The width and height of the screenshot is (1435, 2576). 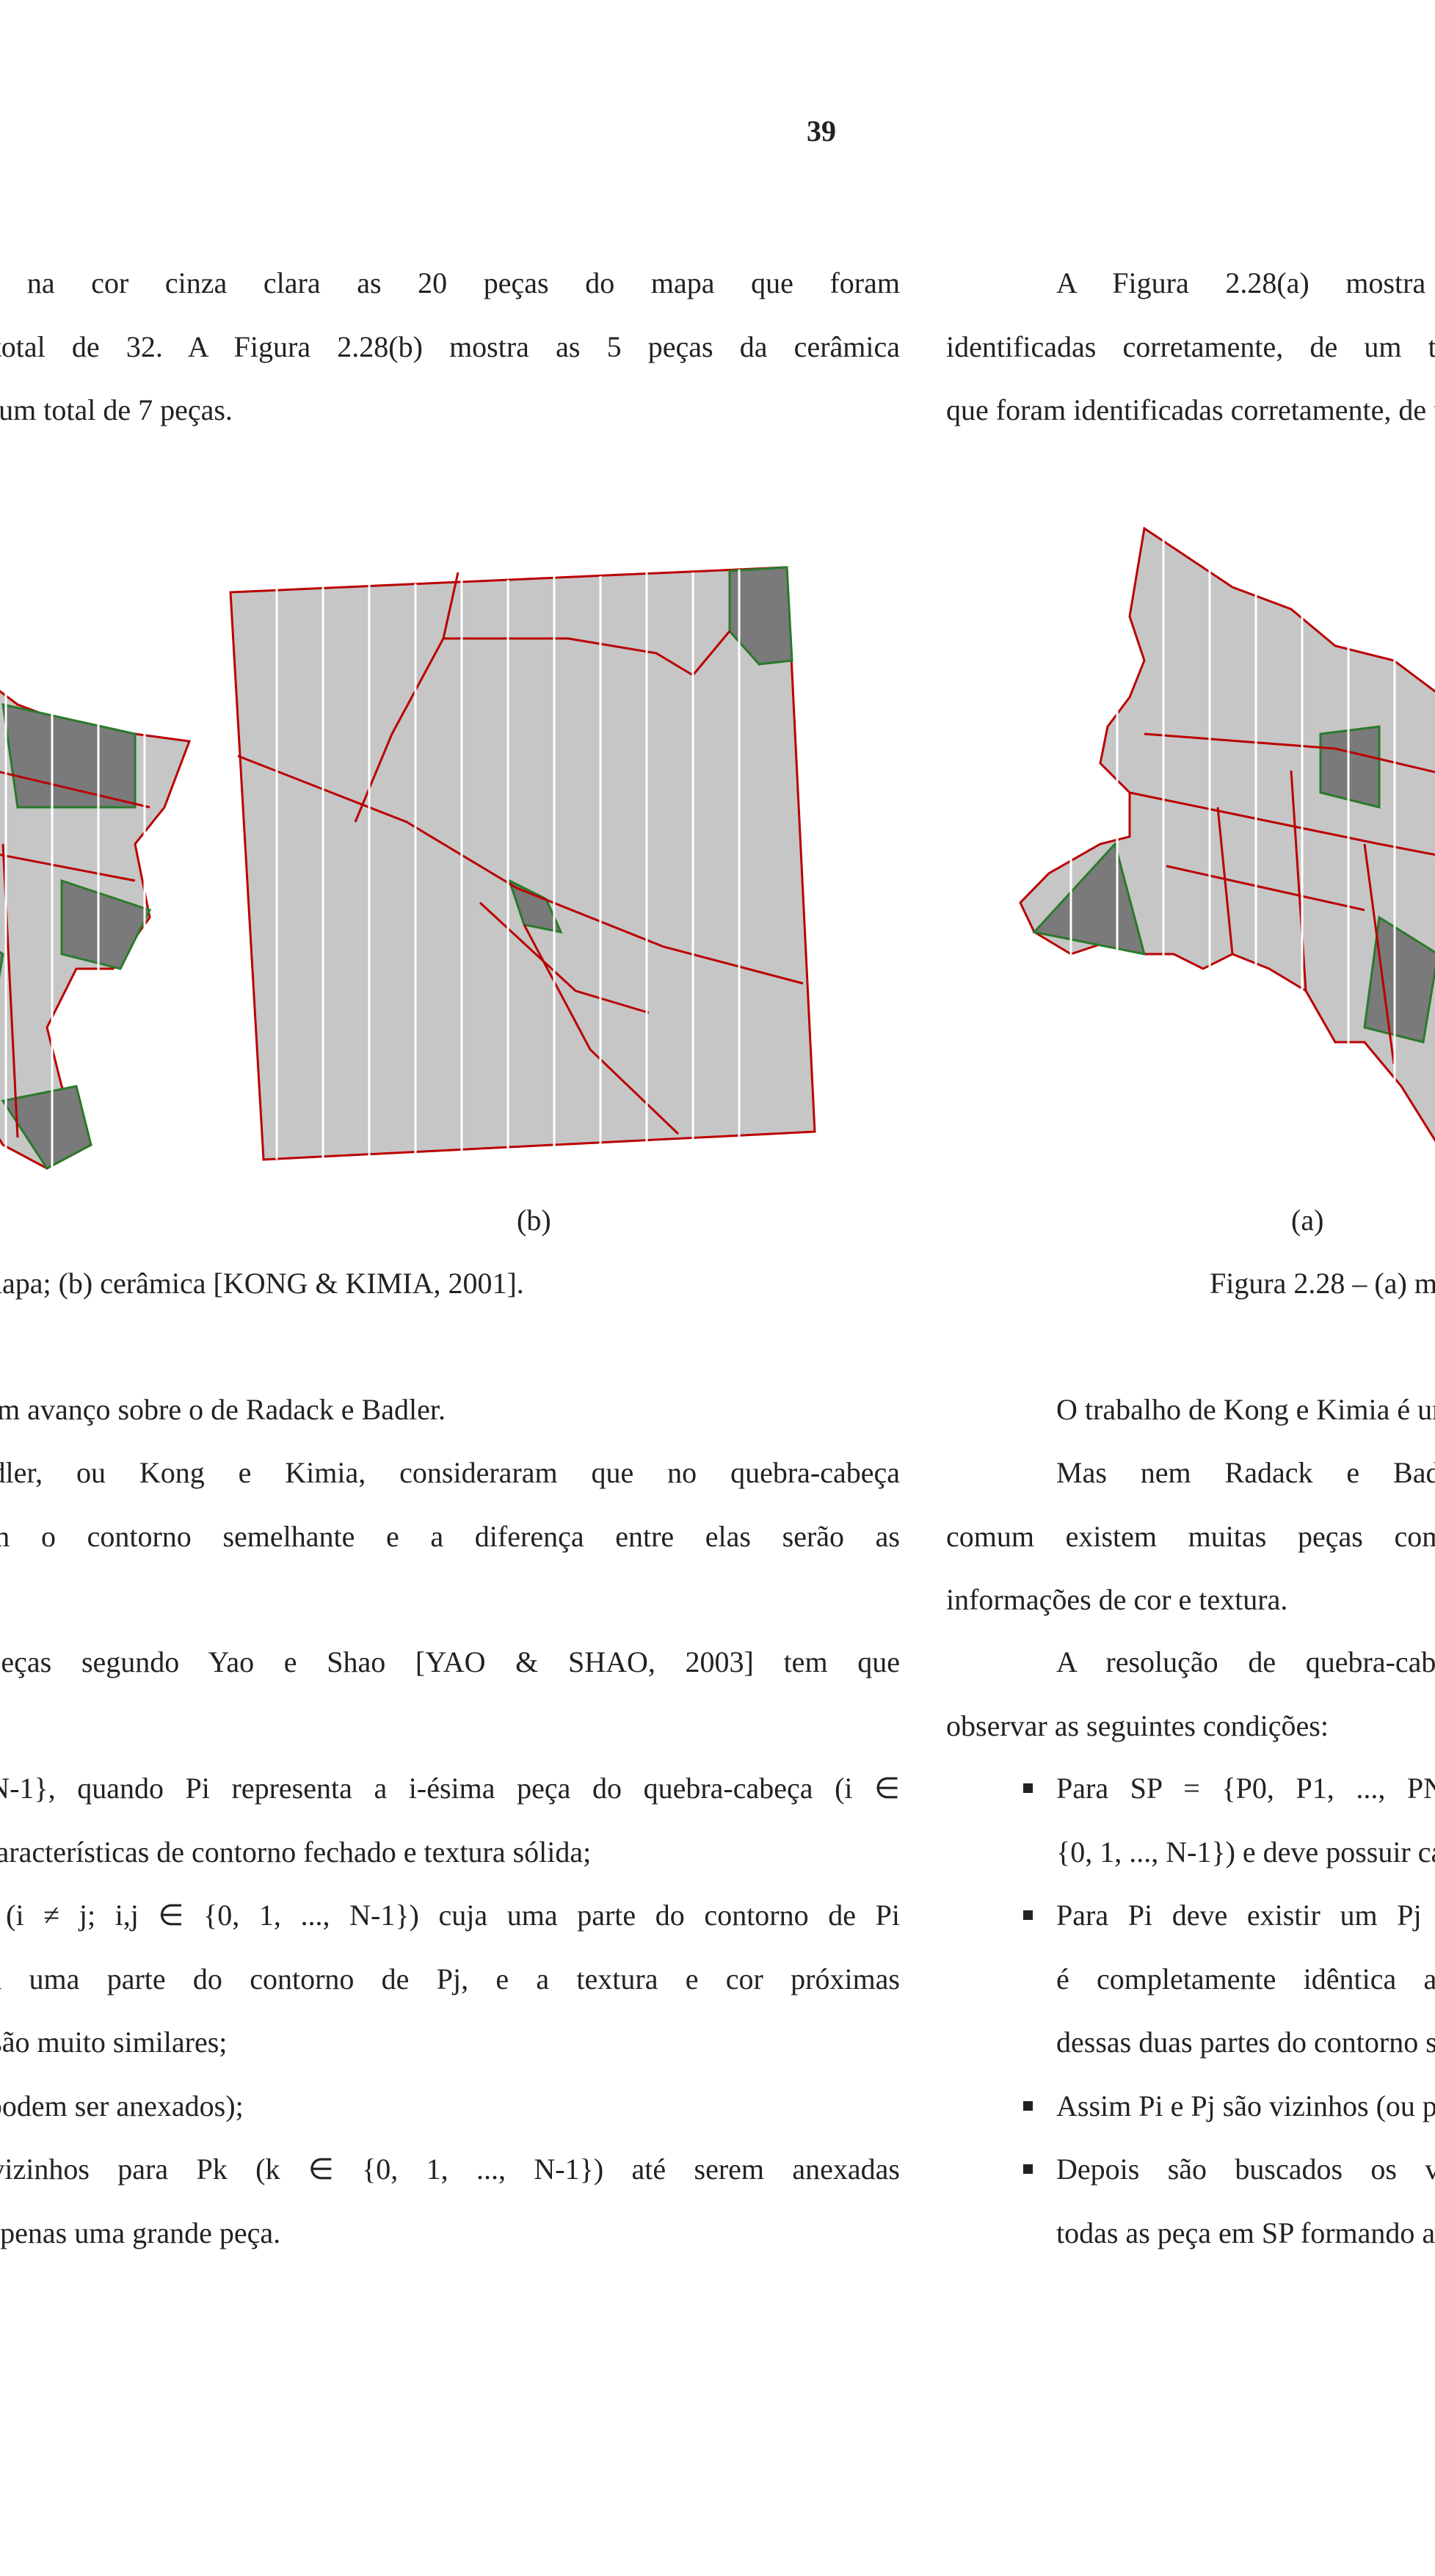 I want to click on figure-ceramic, so click(x=522, y=863).